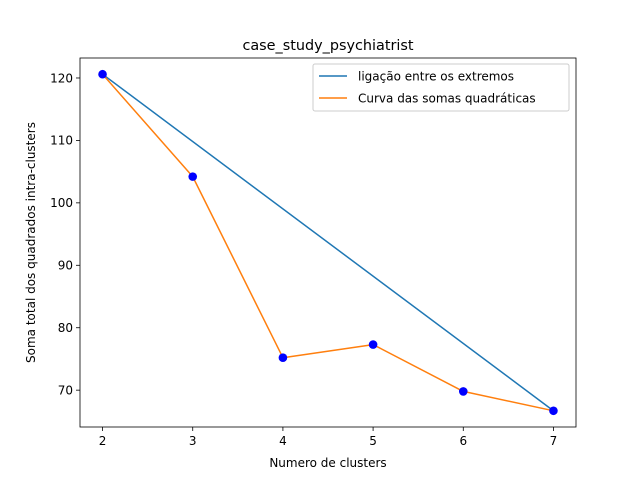 This screenshot has height=480, width=640. What do you see at coordinates (61, 141) in the screenshot?
I see `y-tick-label: 110` at bounding box center [61, 141].